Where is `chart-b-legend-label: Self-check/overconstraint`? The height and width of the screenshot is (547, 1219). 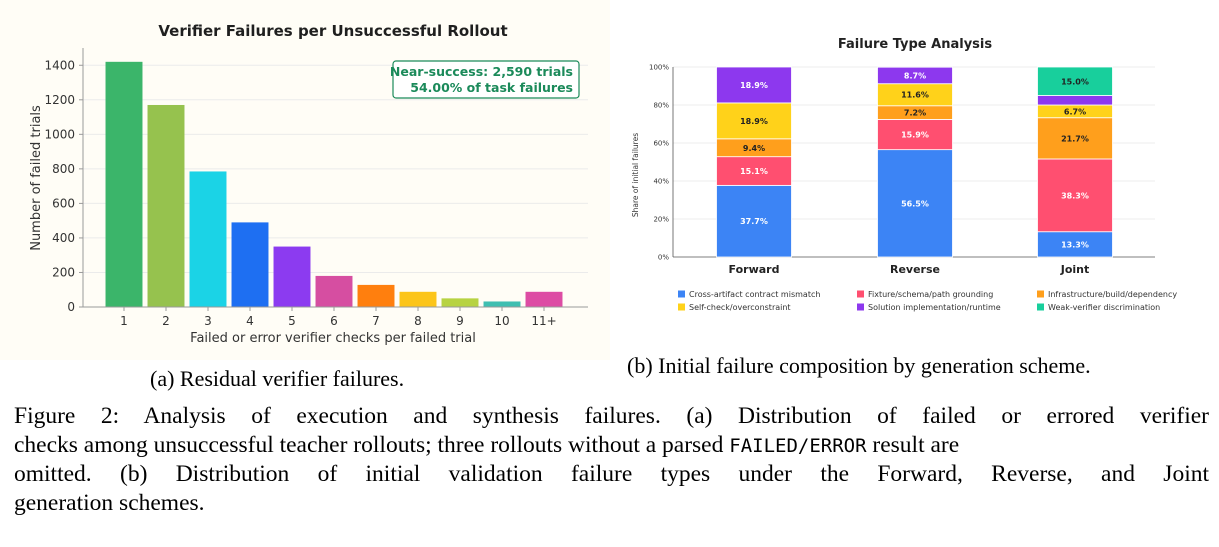
chart-b-legend-label: Self-check/overconstraint is located at coordinates (740, 307).